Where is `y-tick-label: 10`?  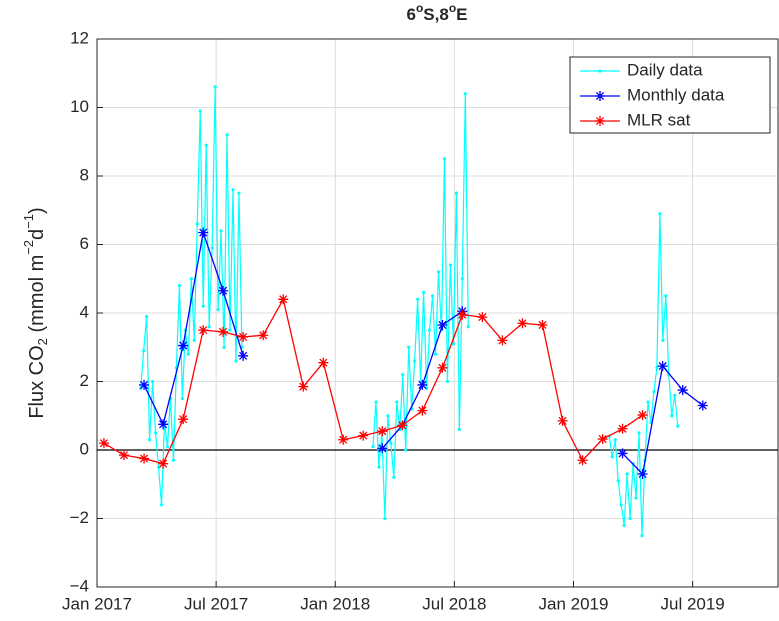 y-tick-label: 10 is located at coordinates (79, 106).